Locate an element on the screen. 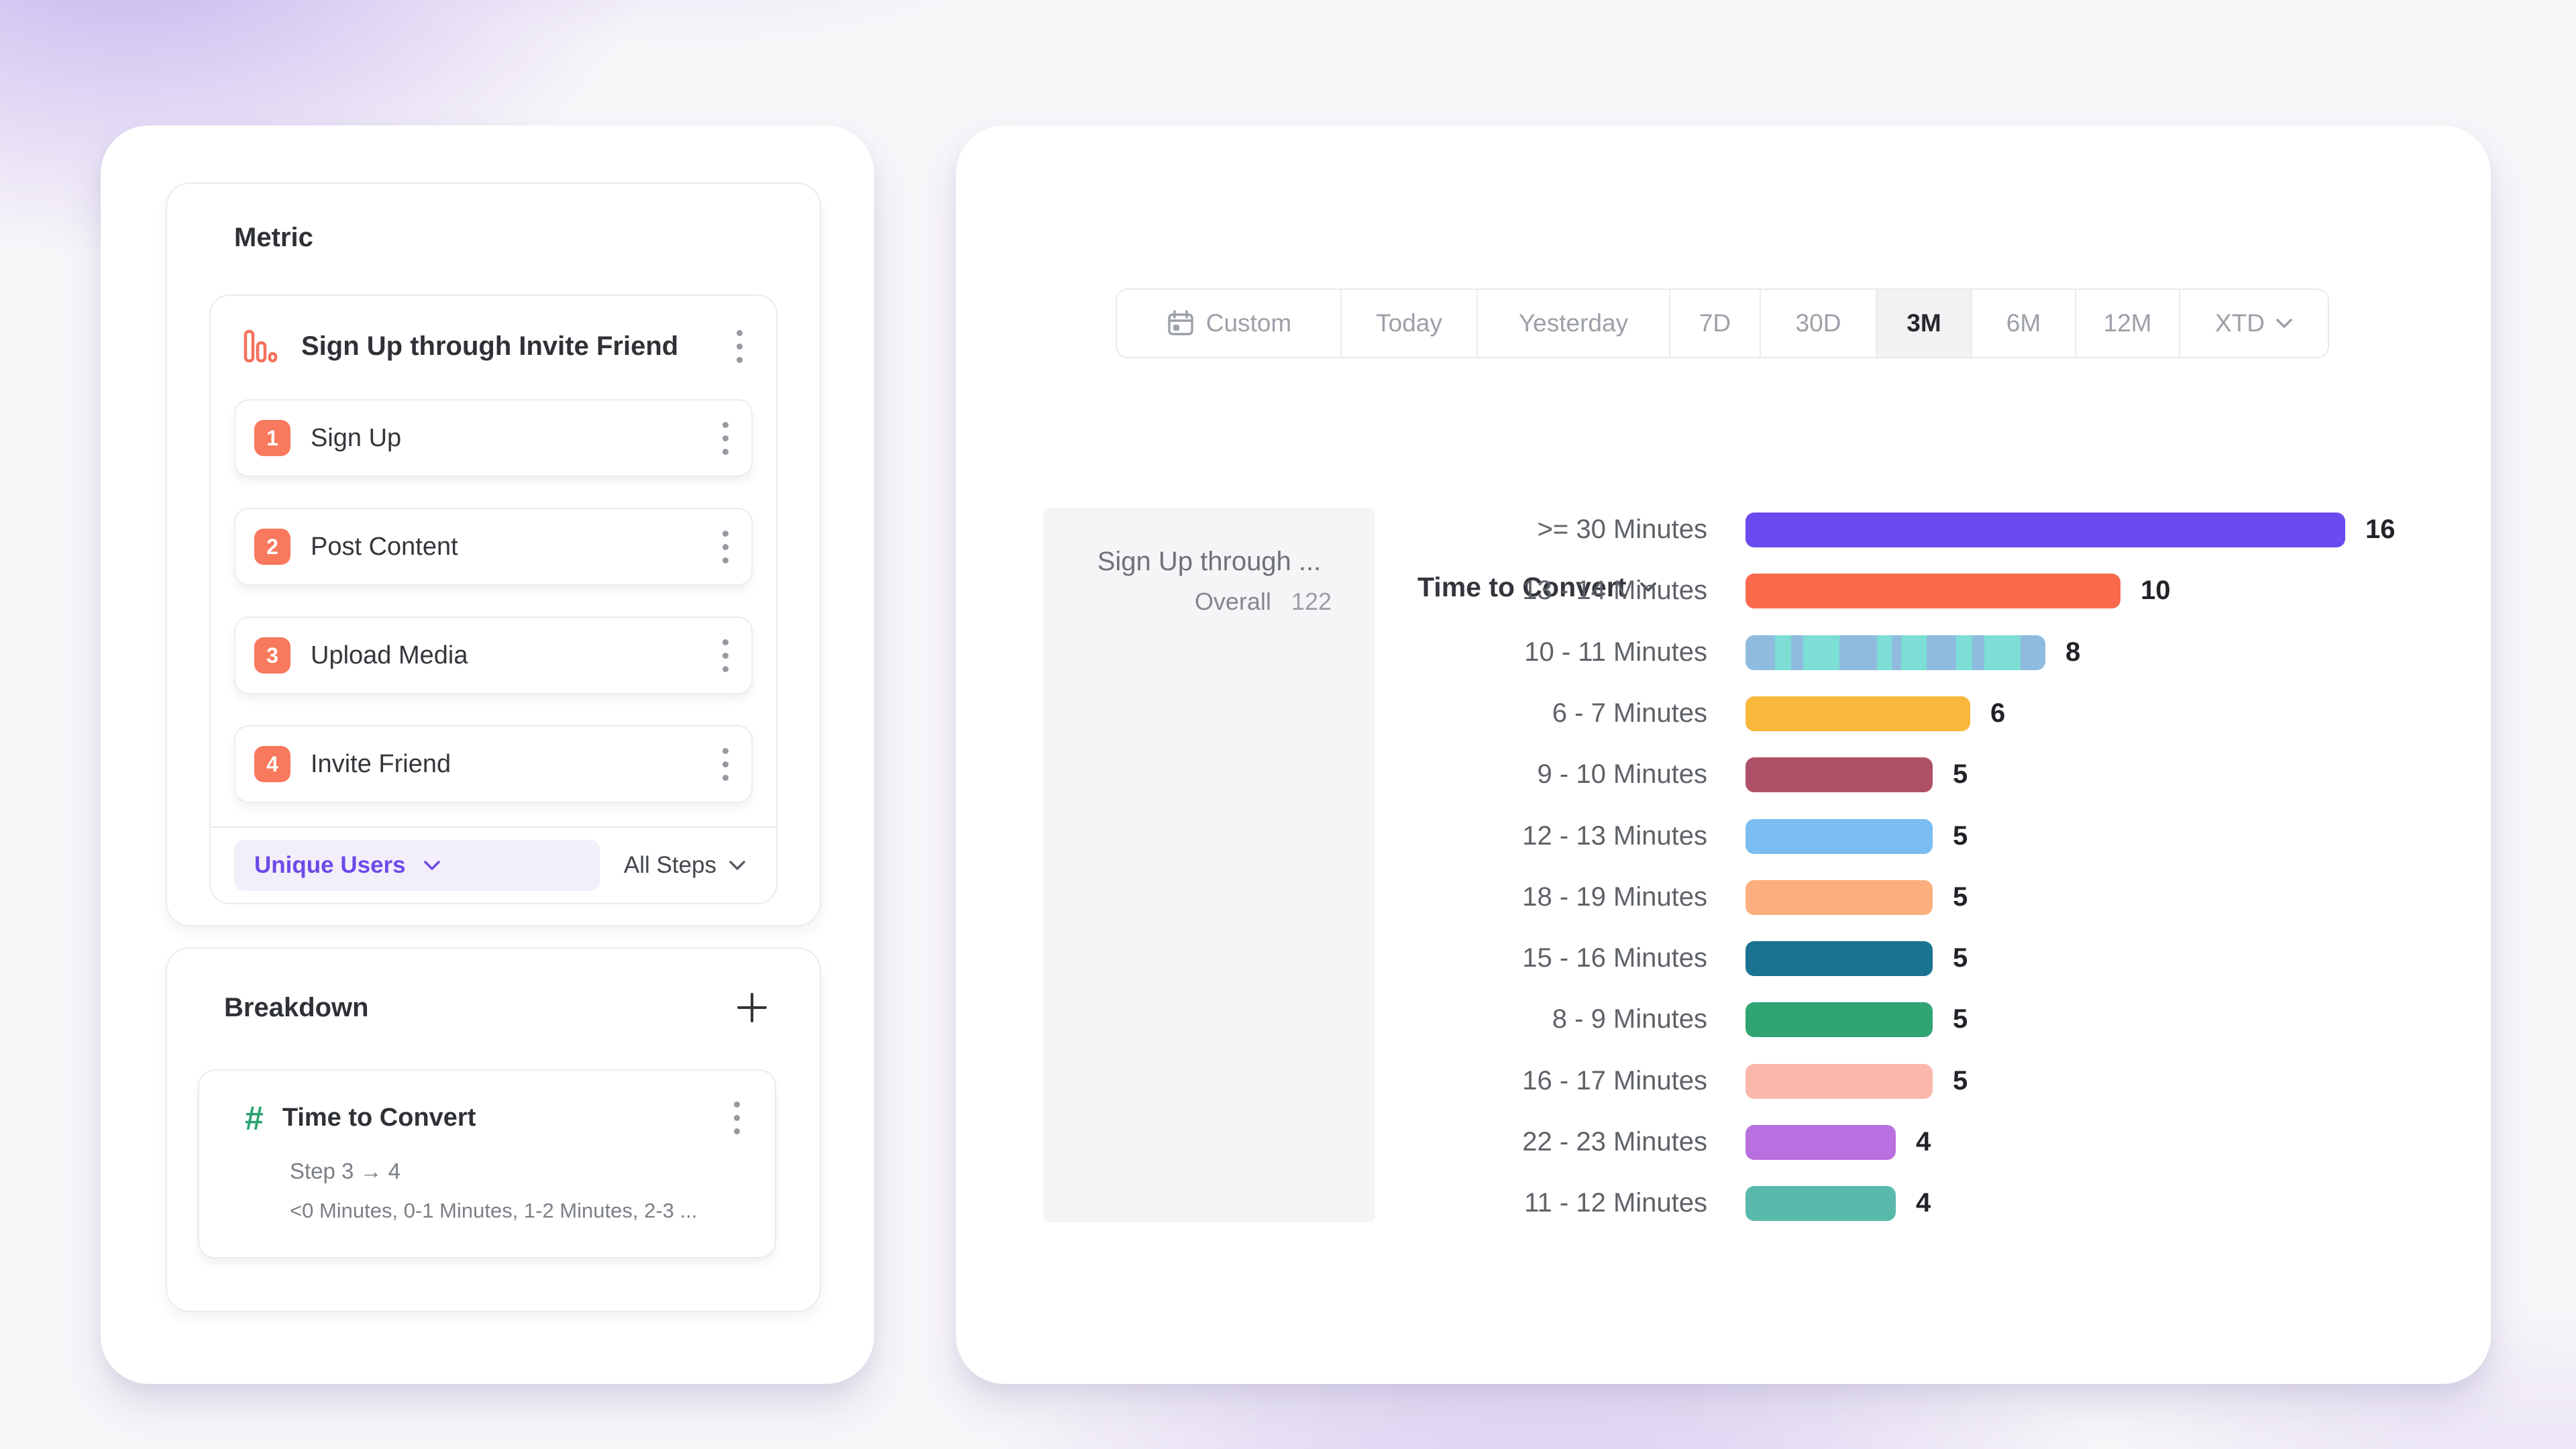 This screenshot has width=2576, height=1449. steps-filter-dropdown: All Steps is located at coordinates (685, 865).